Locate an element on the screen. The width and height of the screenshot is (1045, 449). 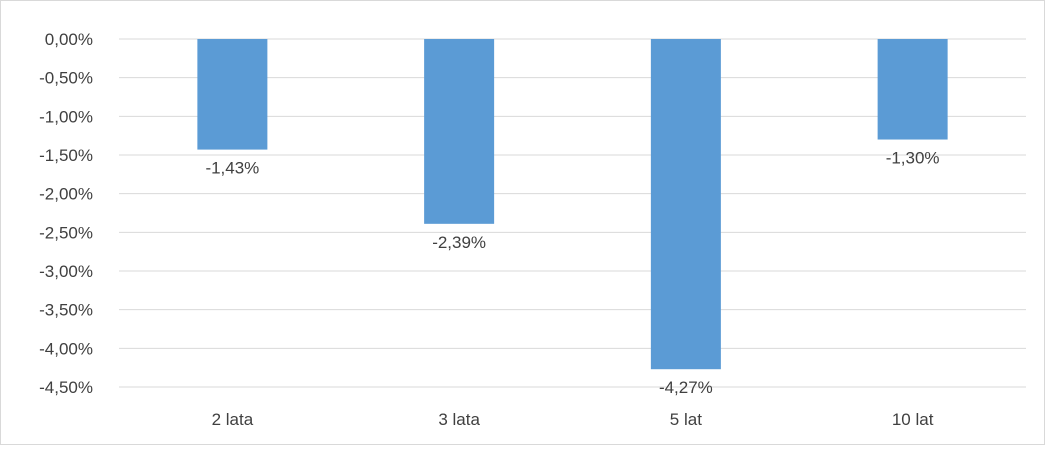
data-label: -1,43% is located at coordinates (232, 168).